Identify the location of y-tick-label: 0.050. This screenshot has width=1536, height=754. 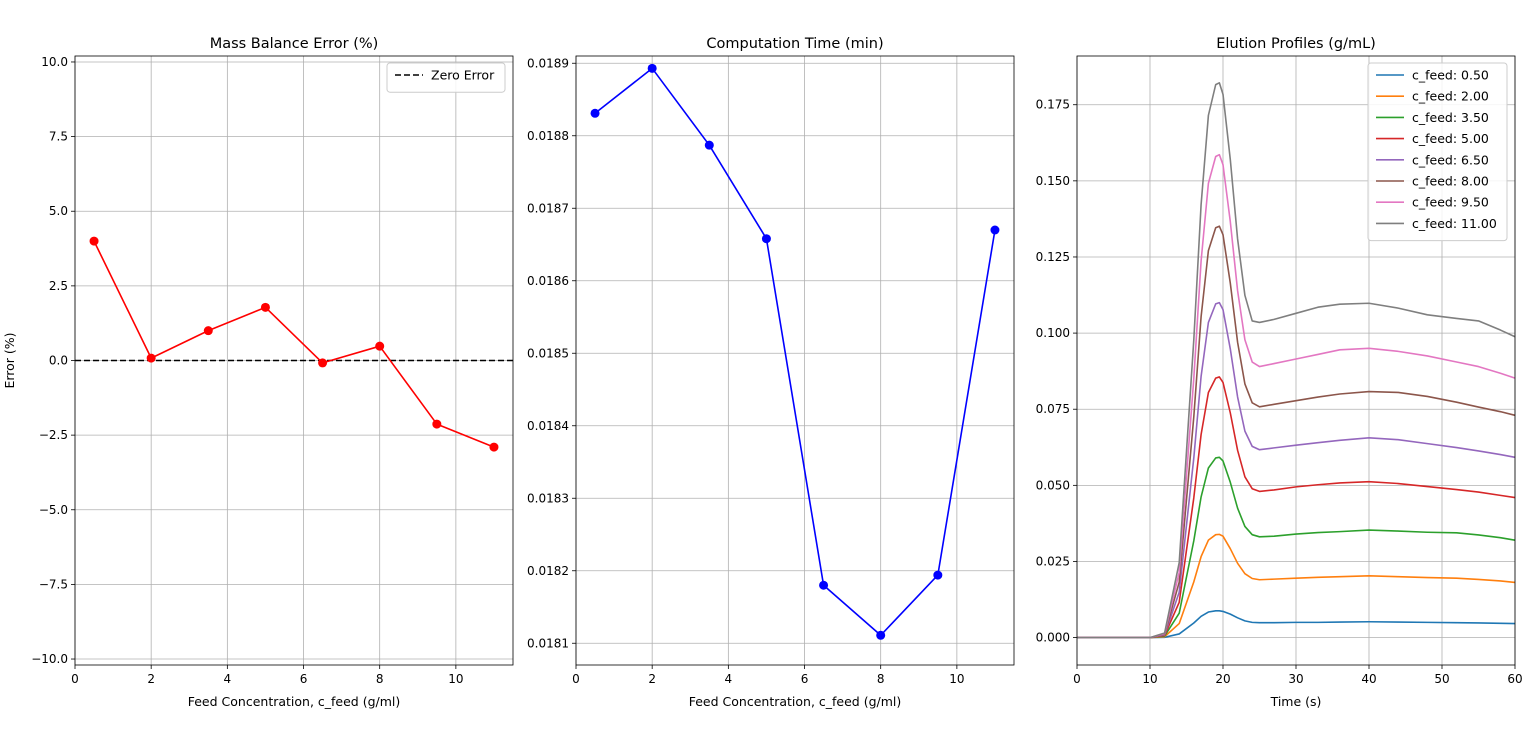
(1053, 485).